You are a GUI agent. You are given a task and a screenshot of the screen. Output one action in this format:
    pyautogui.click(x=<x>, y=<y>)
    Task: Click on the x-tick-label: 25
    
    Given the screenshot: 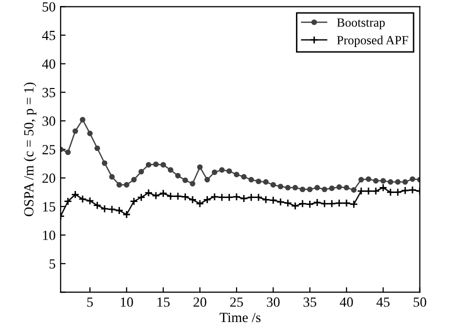 What is the action you would take?
    pyautogui.click(x=236, y=302)
    